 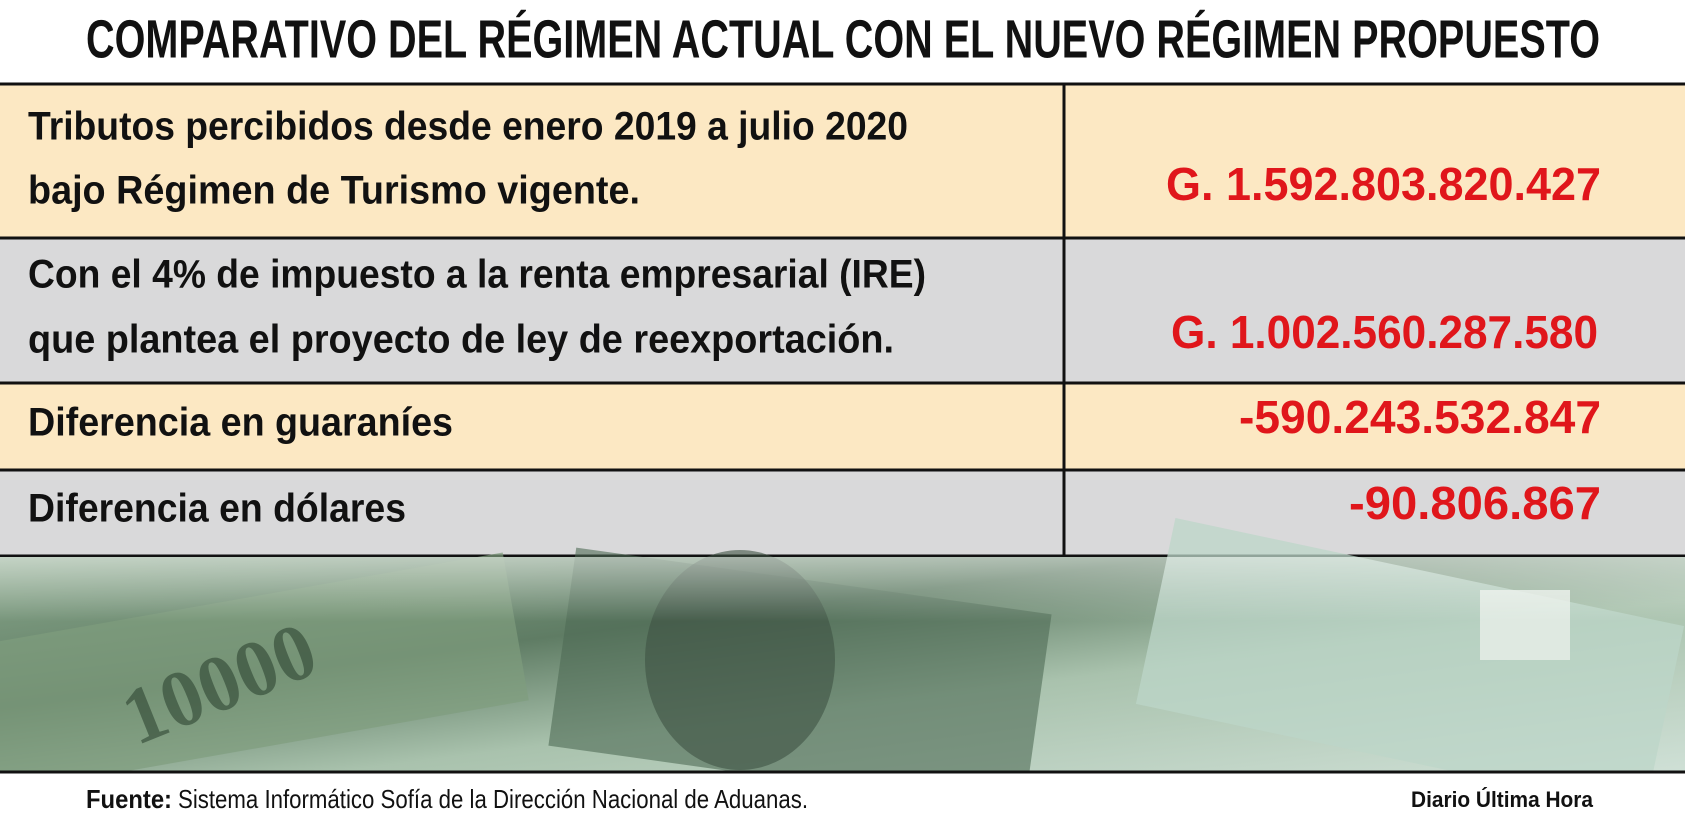 What do you see at coordinates (1384, 332) in the screenshot?
I see `row-value: G. 1.002.560.287.580` at bounding box center [1384, 332].